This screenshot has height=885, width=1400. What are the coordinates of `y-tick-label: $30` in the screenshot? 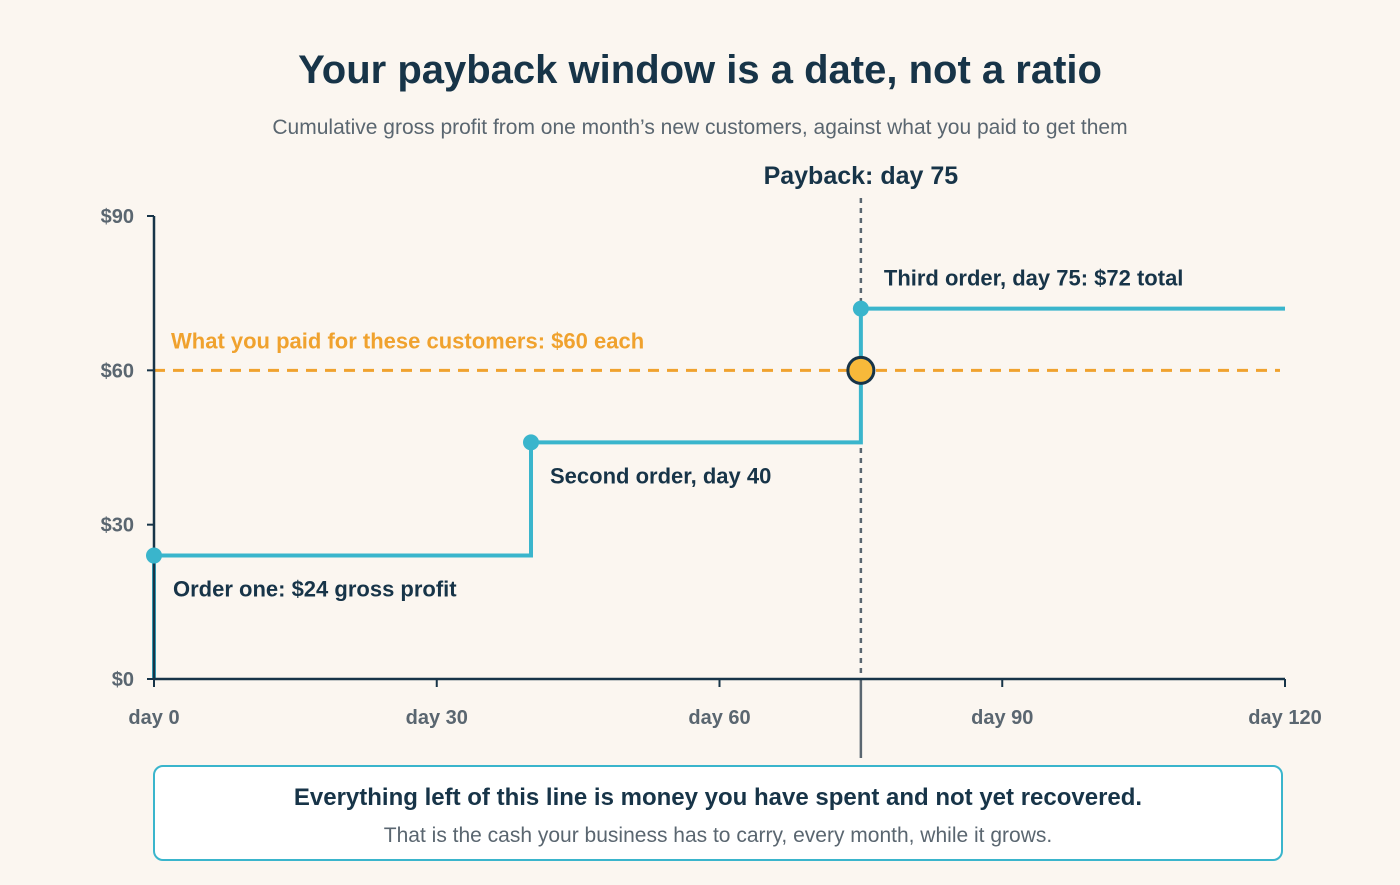 It's located at (117, 526).